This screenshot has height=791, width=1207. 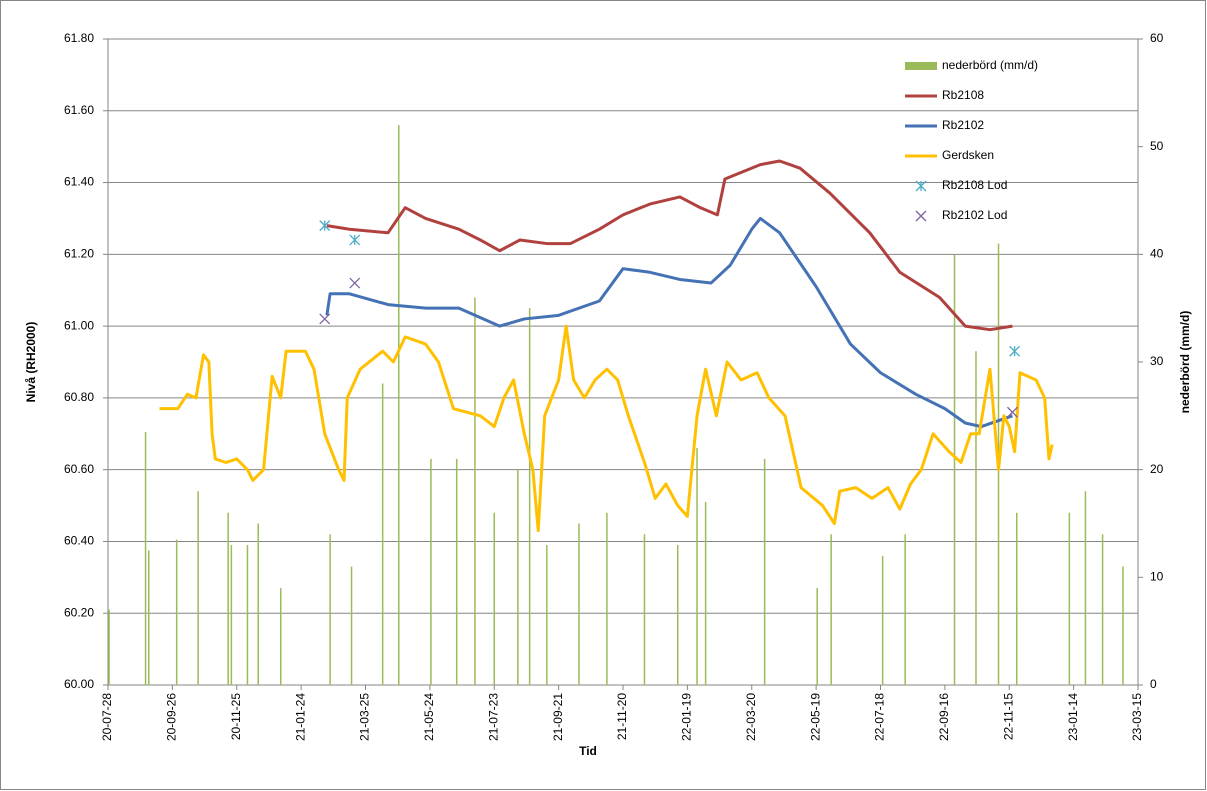 What do you see at coordinates (880, 717) in the screenshot?
I see `x-tick-label: 22-07-18` at bounding box center [880, 717].